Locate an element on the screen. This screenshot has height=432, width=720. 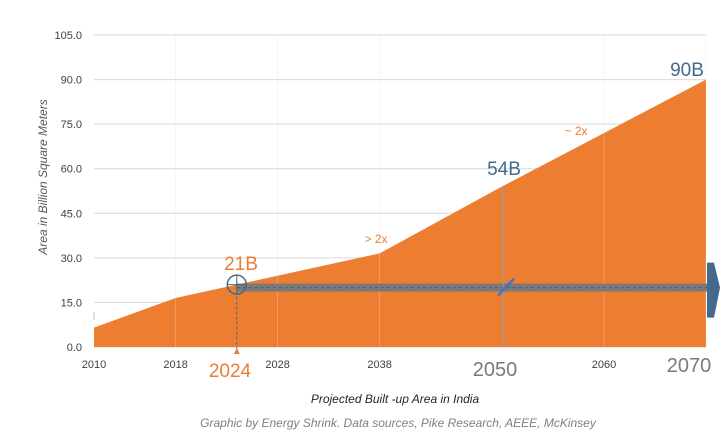
y-tick-label: 45.0 is located at coordinates (71, 214).